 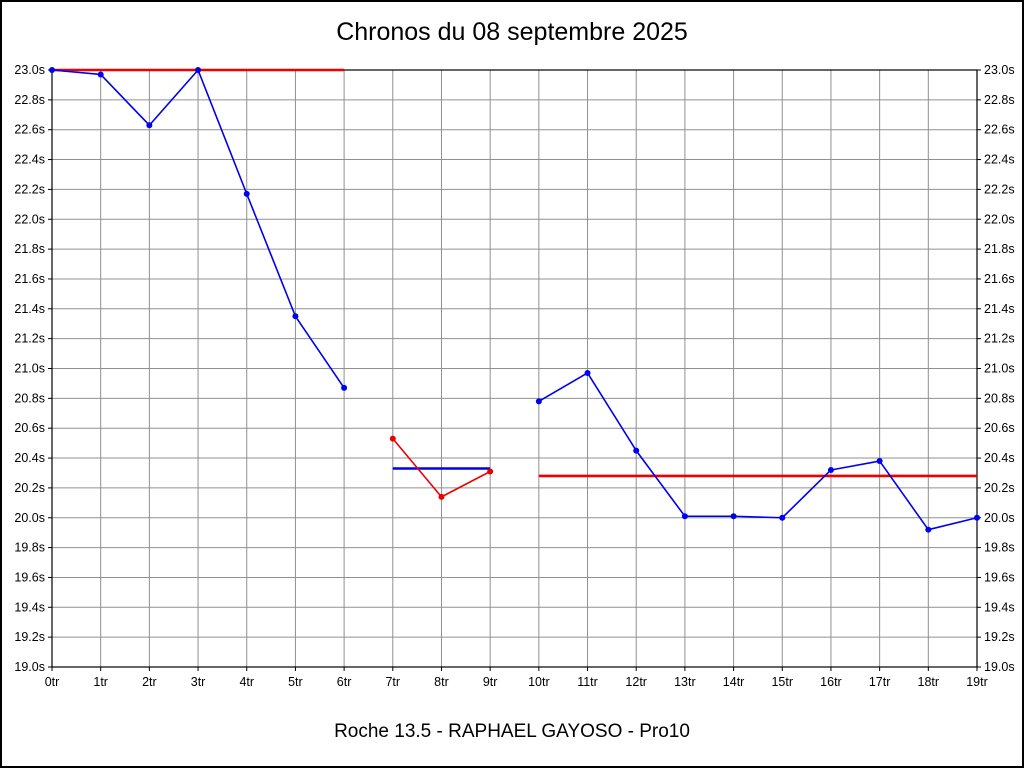 What do you see at coordinates (52, 682) in the screenshot?
I see `x-axis-label: 0tr` at bounding box center [52, 682].